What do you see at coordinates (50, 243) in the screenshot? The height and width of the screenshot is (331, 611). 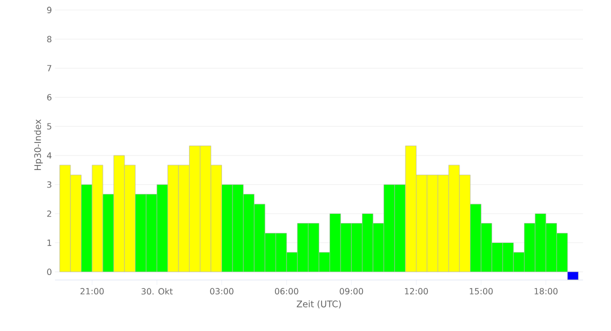 I see `y-tick-label: 1` at bounding box center [50, 243].